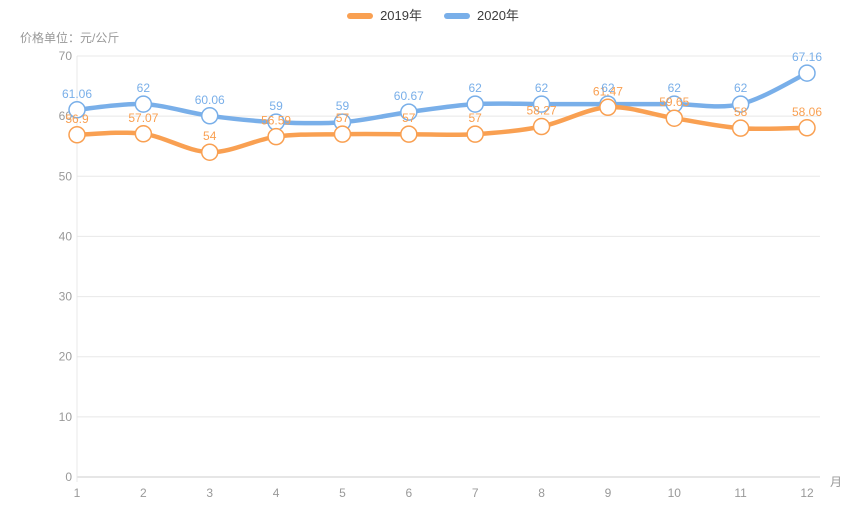 This screenshot has width=866, height=529. What do you see at coordinates (674, 118) in the screenshot?
I see `data-point-2019年-10` at bounding box center [674, 118].